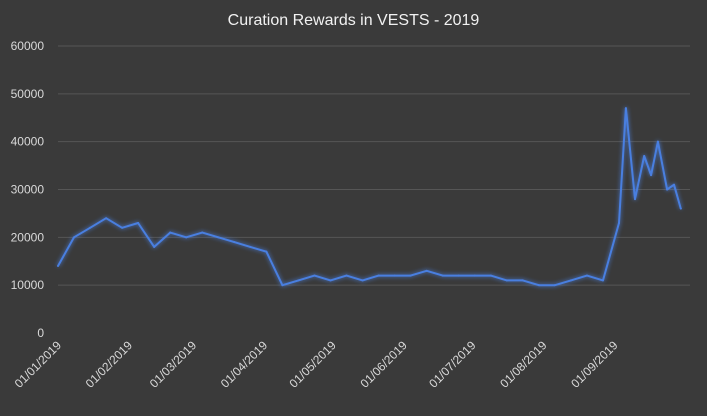  What do you see at coordinates (28, 94) in the screenshot?
I see `y-tick-label: 50000` at bounding box center [28, 94].